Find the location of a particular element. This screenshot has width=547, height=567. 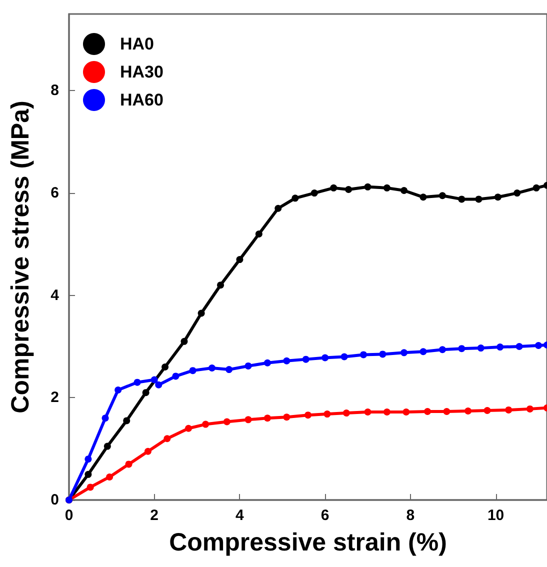

y-tick-label: 4 is located at coordinates (55, 295).